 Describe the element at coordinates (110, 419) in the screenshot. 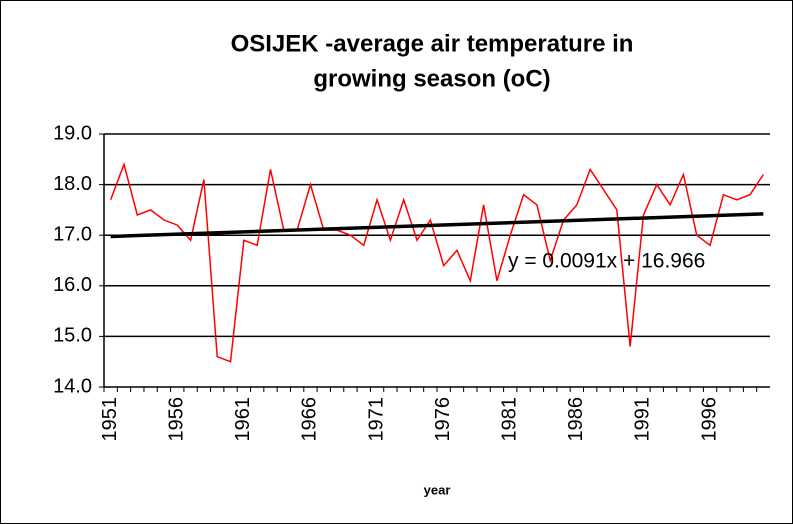

I see `x-tick-label: 1951` at that location.